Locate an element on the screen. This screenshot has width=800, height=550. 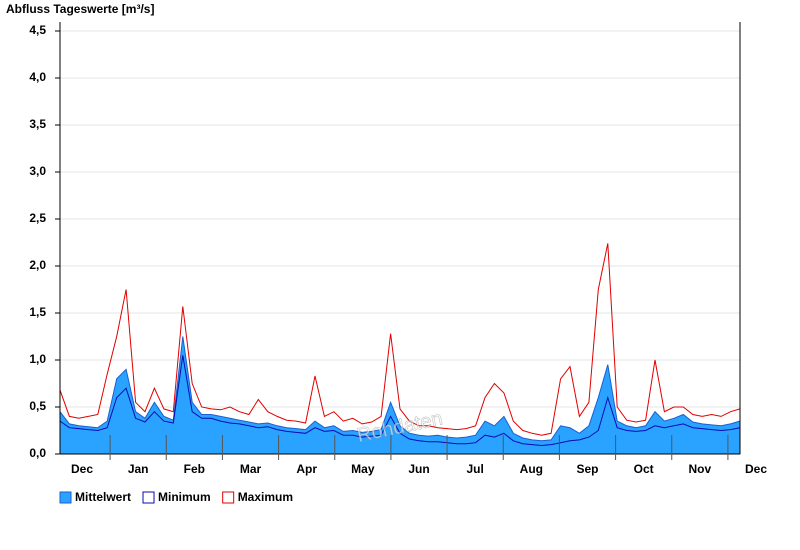
x-tick-label: Mar is located at coordinates (251, 469).